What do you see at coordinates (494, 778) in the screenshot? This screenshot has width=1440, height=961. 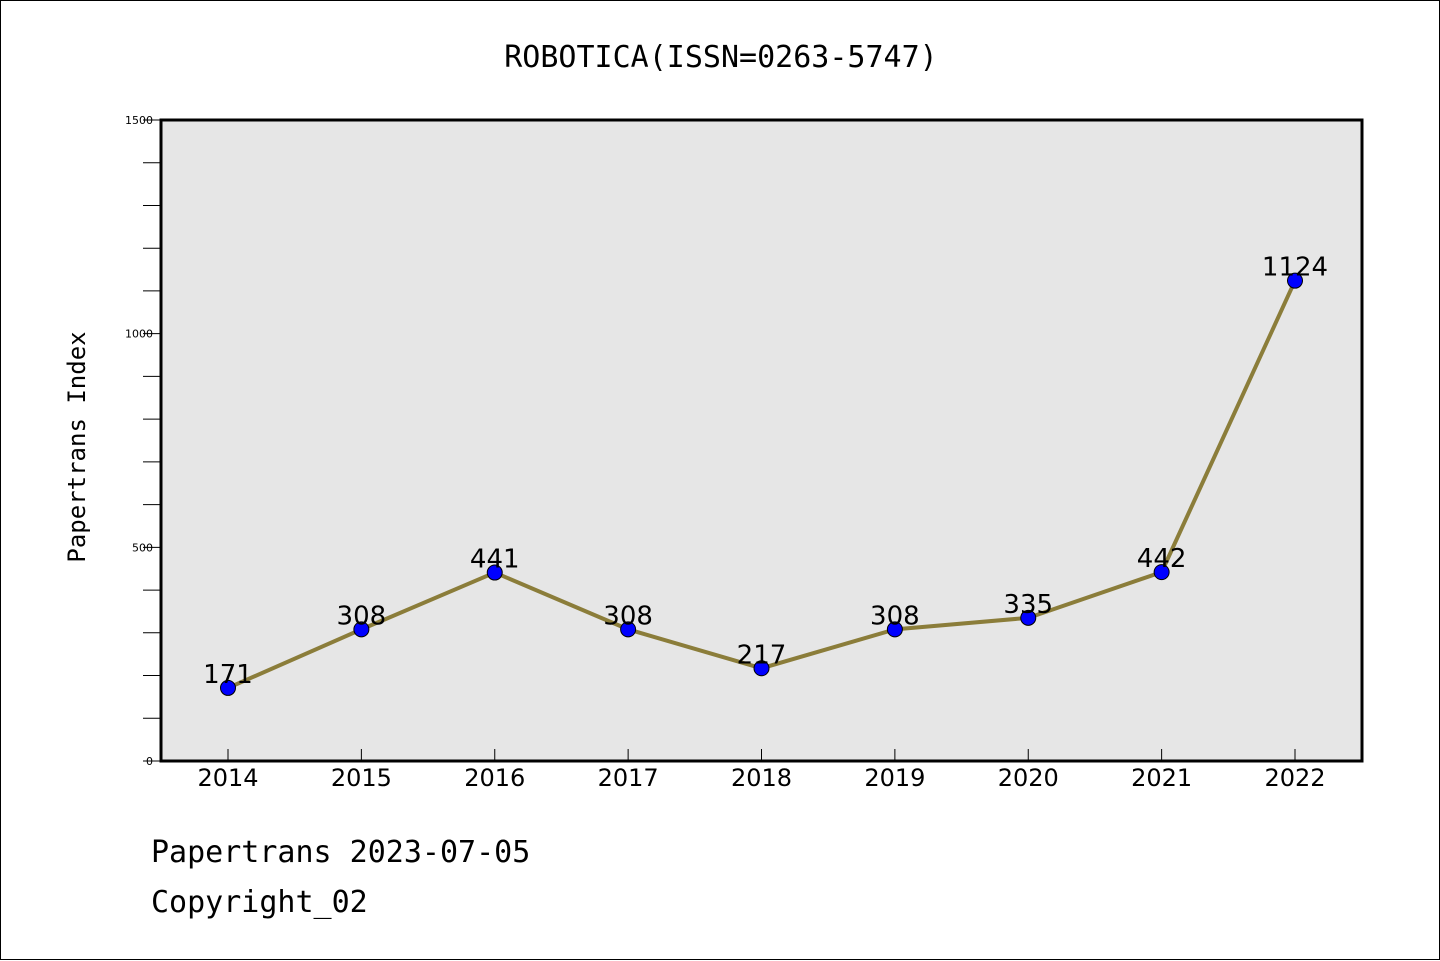 I see `x-tick-label: 2016` at bounding box center [494, 778].